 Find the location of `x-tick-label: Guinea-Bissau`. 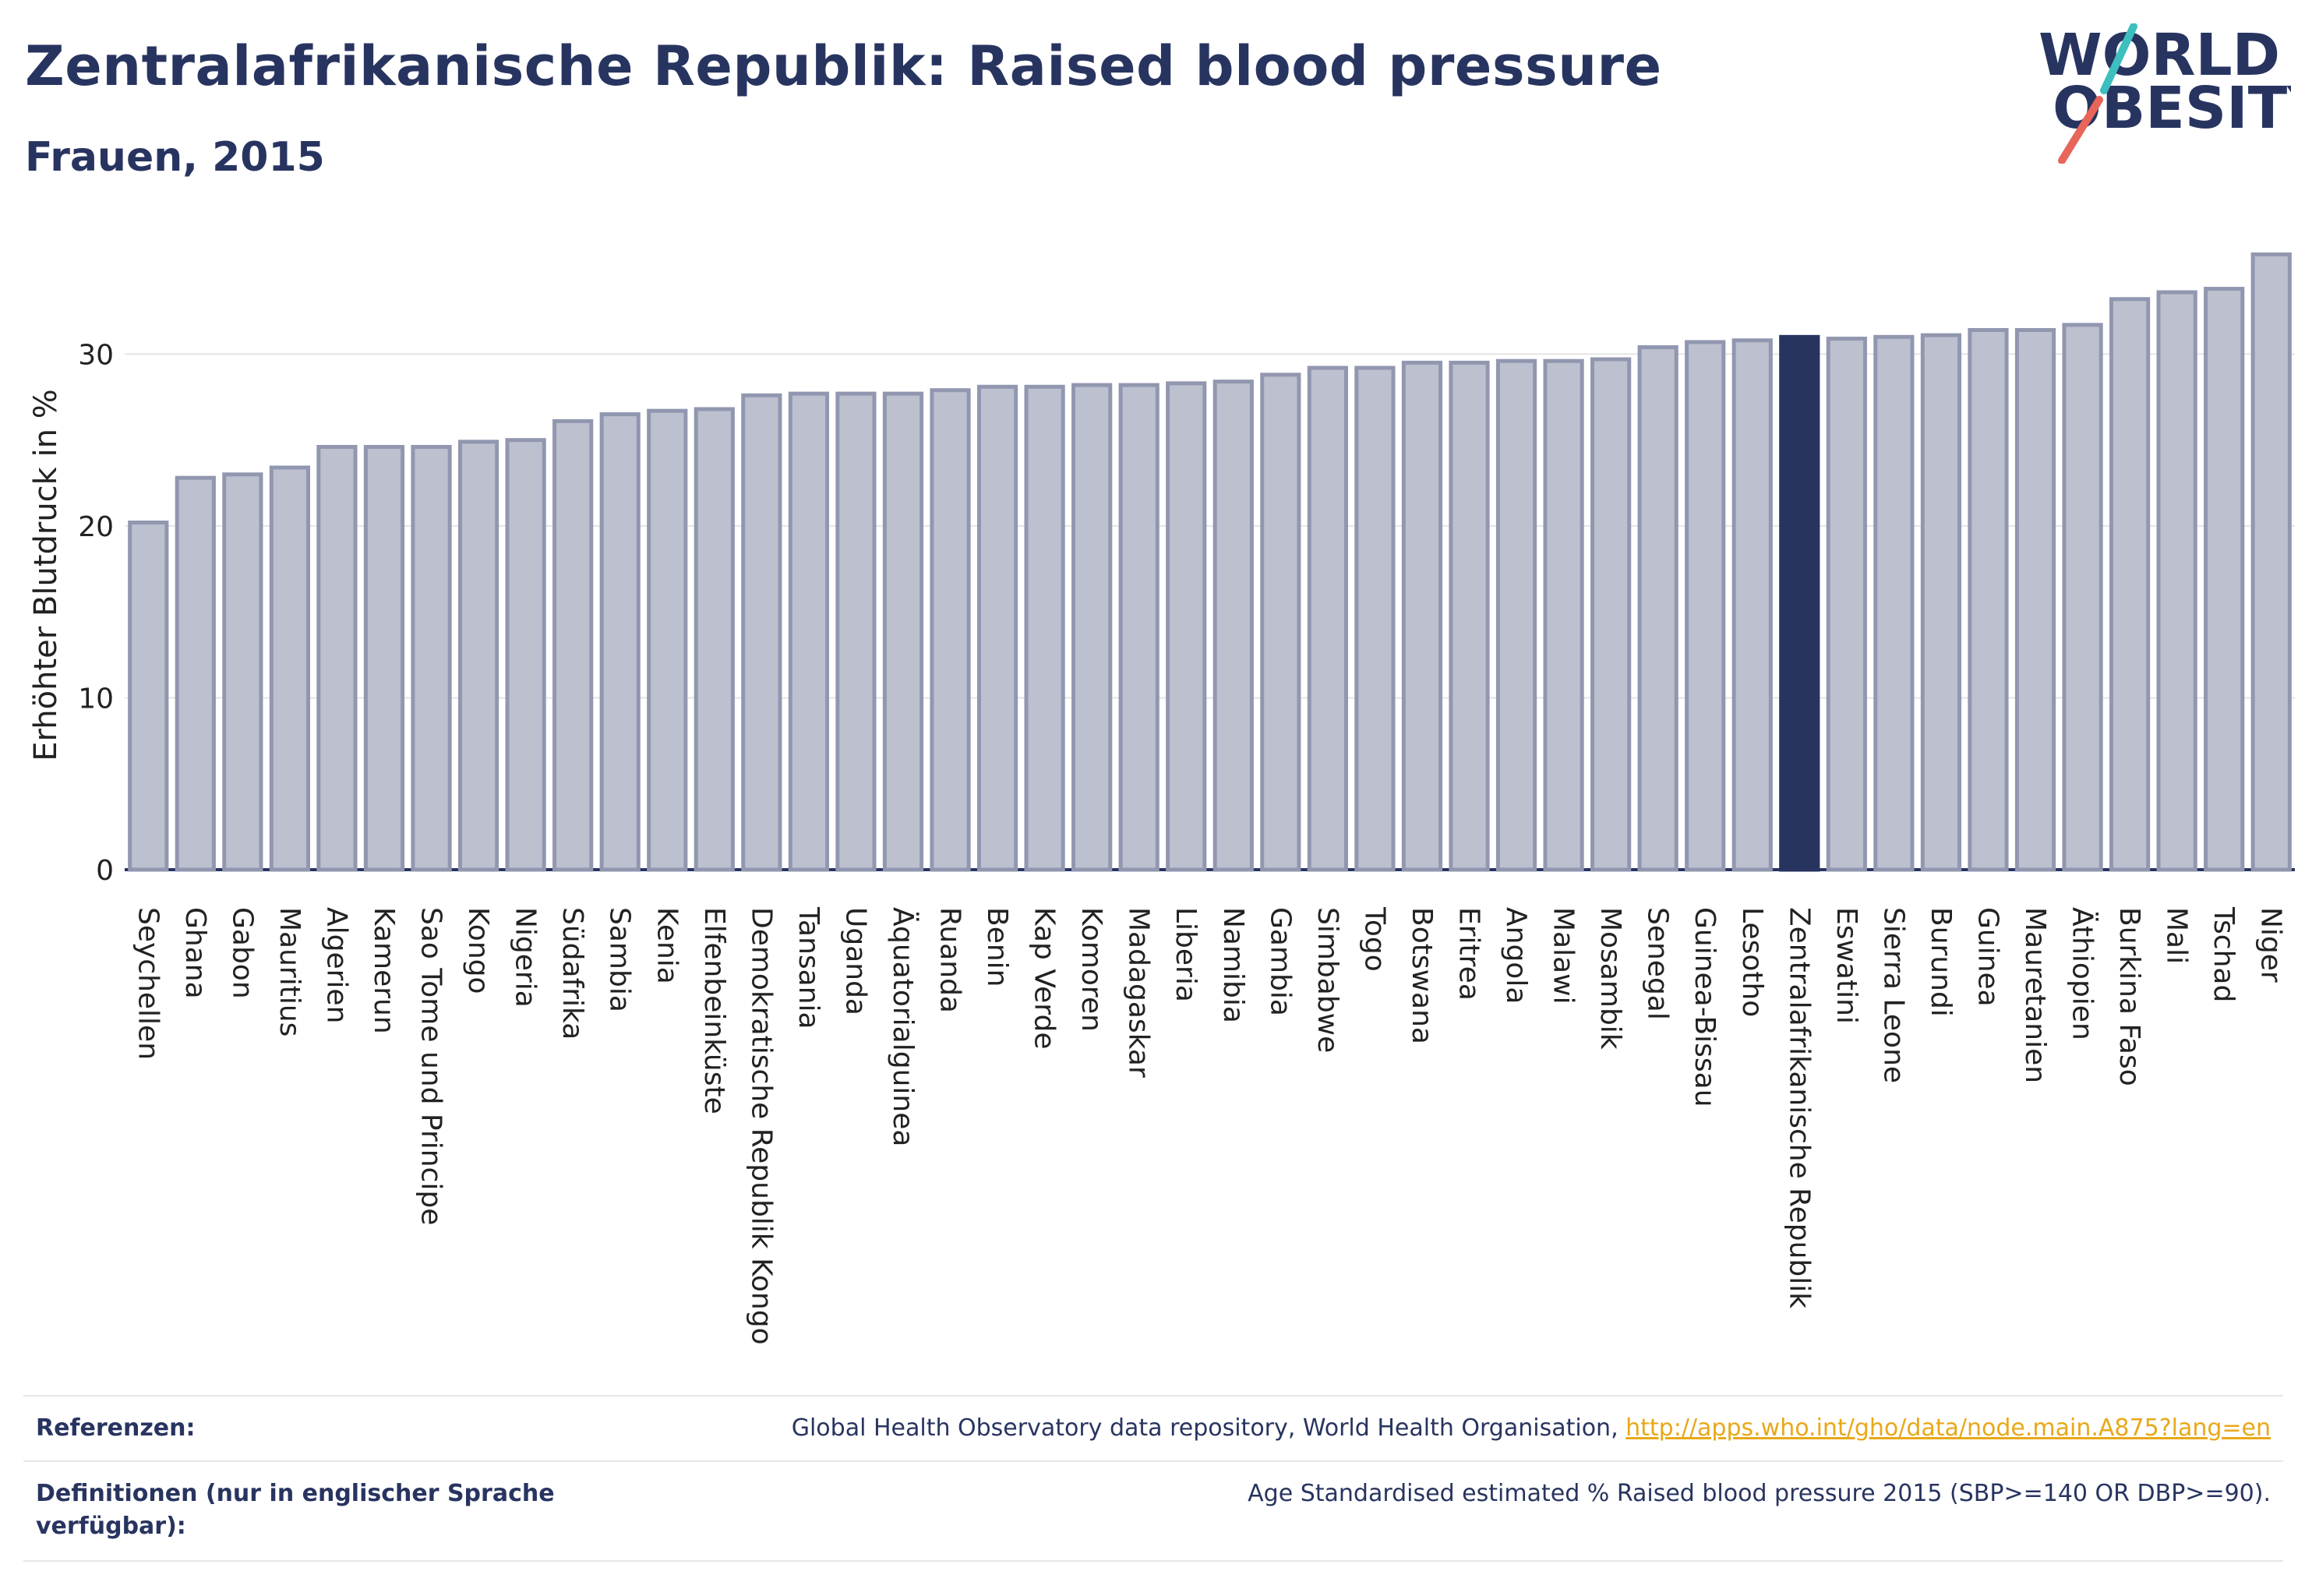

x-tick-label: Guinea-Bissau is located at coordinates (1705, 1007).